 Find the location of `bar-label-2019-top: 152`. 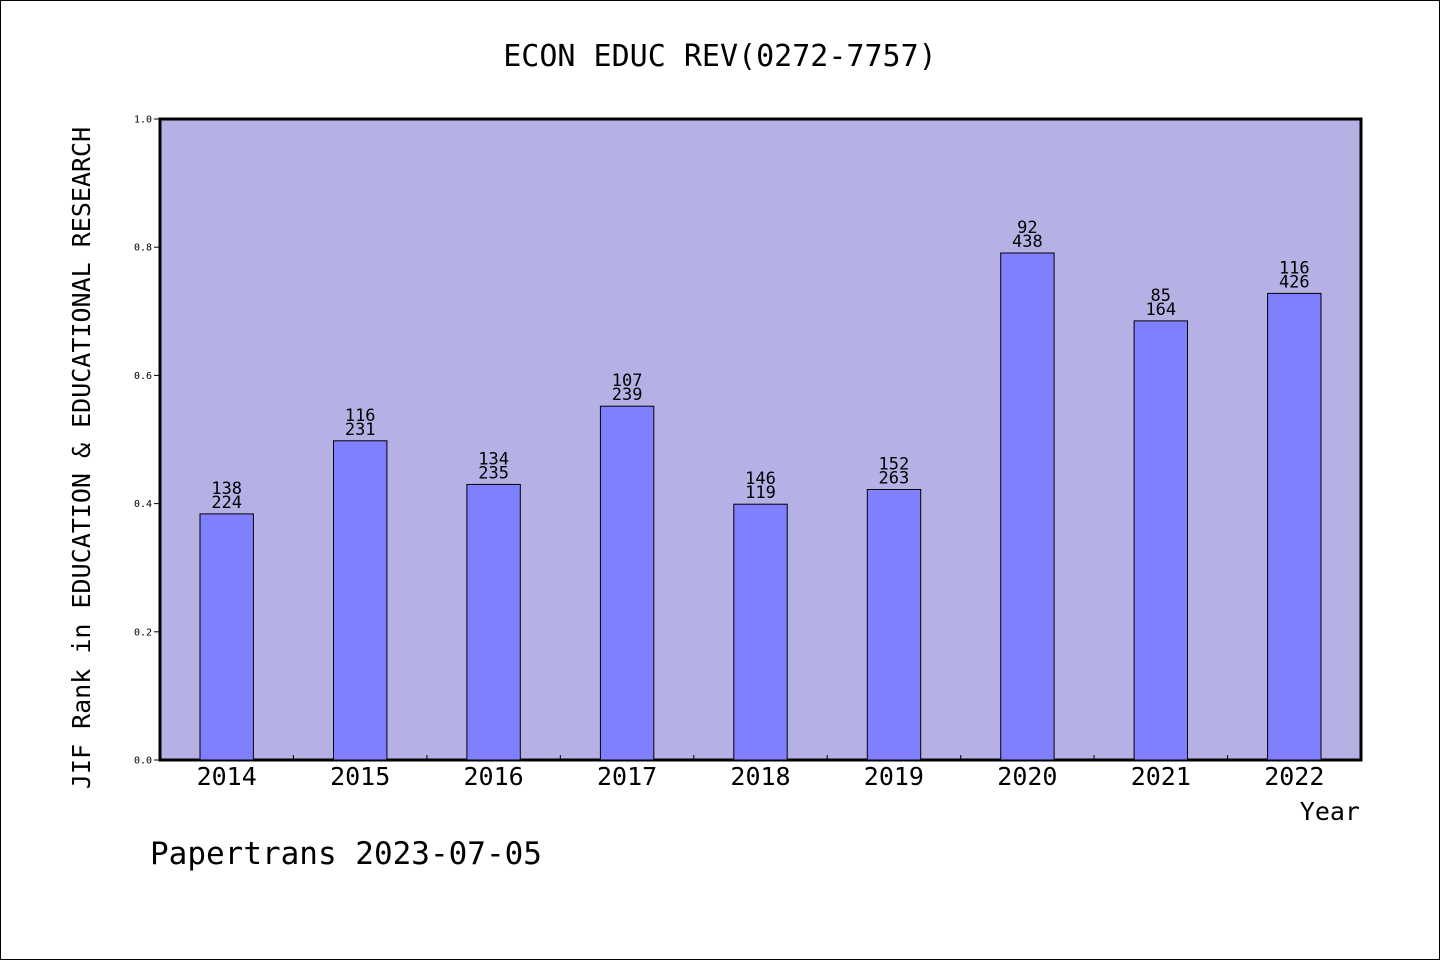

bar-label-2019-top: 152 is located at coordinates (894, 465).